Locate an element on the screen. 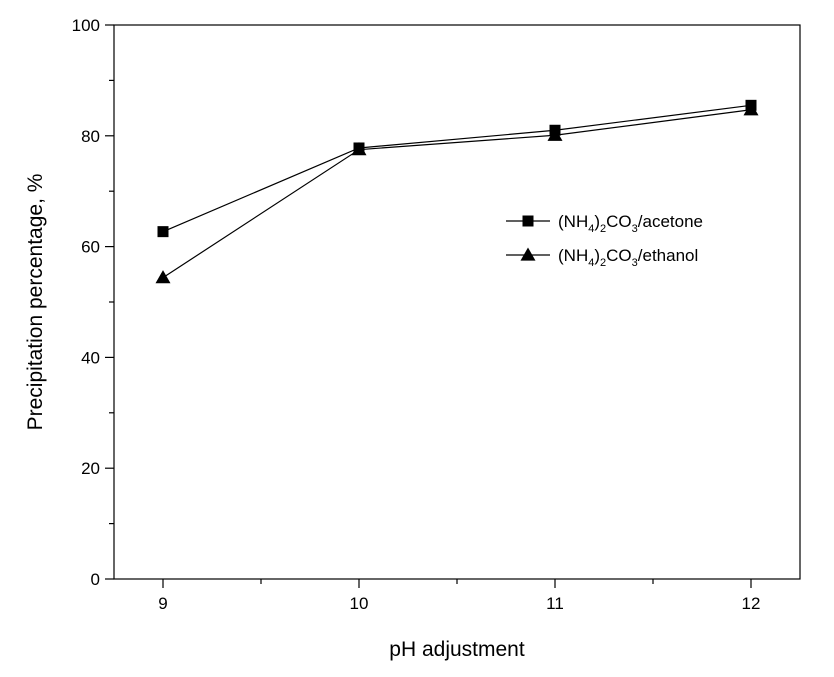 The image size is (834, 677). y-axis-title: Precipitation percentage, % is located at coordinates (35, 302).